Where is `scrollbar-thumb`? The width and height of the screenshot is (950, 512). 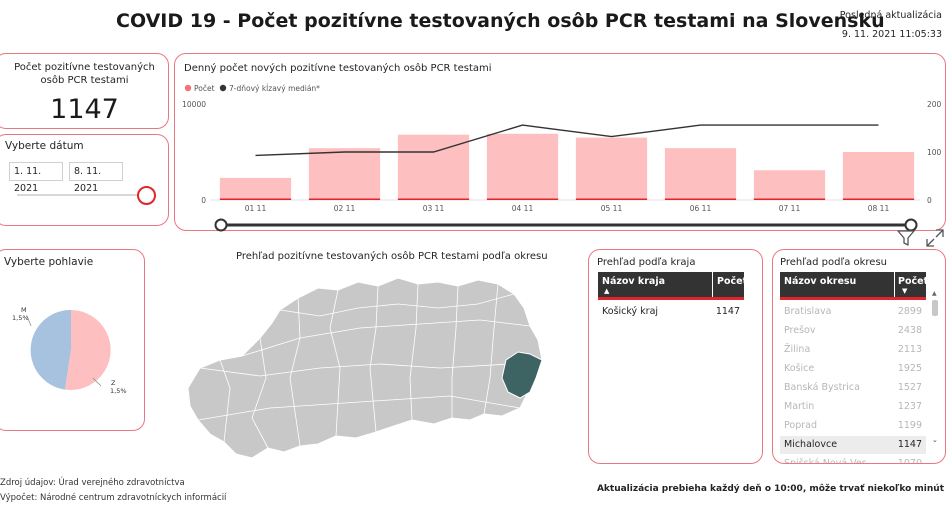
scrollbar-thumb is located at coordinates (935, 308).